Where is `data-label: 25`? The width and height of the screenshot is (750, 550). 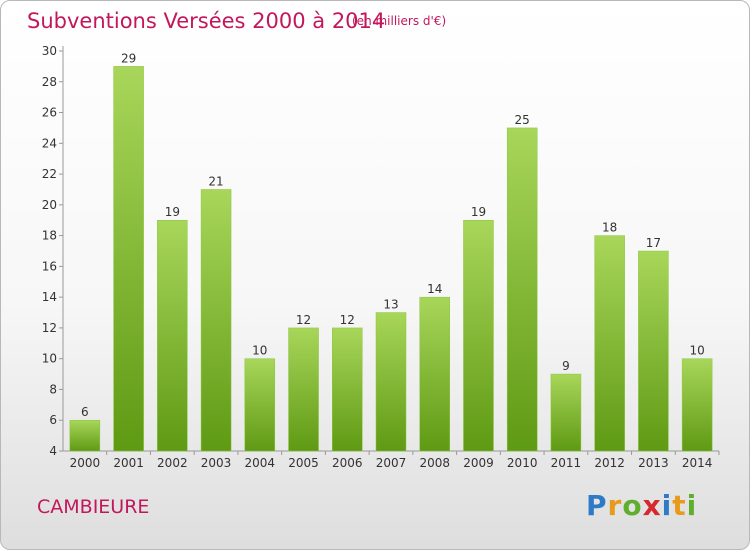 data-label: 25 is located at coordinates (522, 120).